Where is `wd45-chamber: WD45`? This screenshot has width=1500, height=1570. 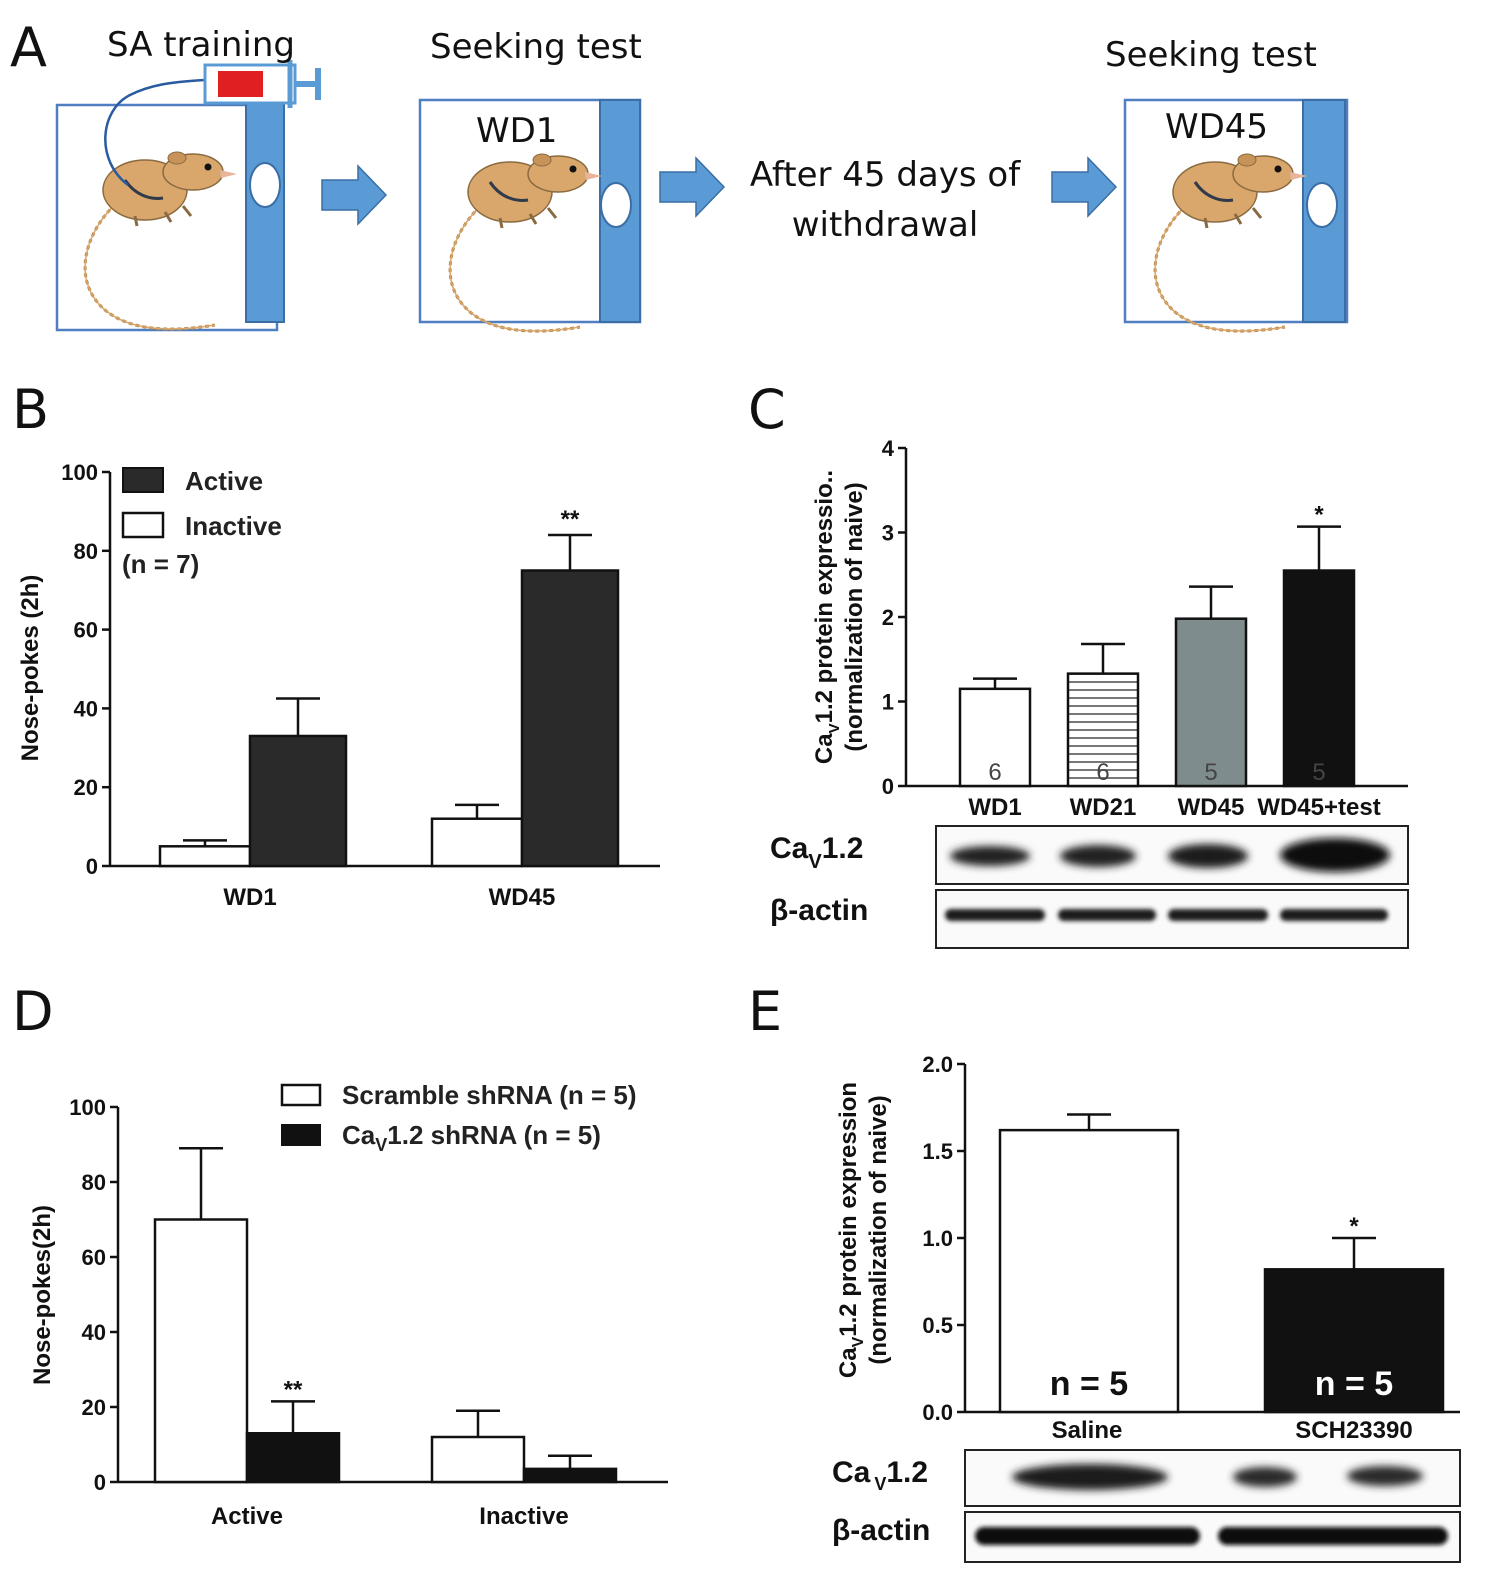 wd45-chamber: WD45 is located at coordinates (1236, 215).